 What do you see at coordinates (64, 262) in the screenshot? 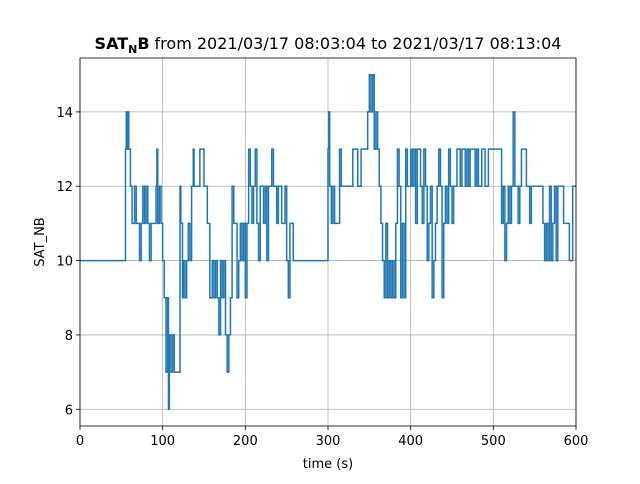
I see `y-tick-label: 10` at bounding box center [64, 262].